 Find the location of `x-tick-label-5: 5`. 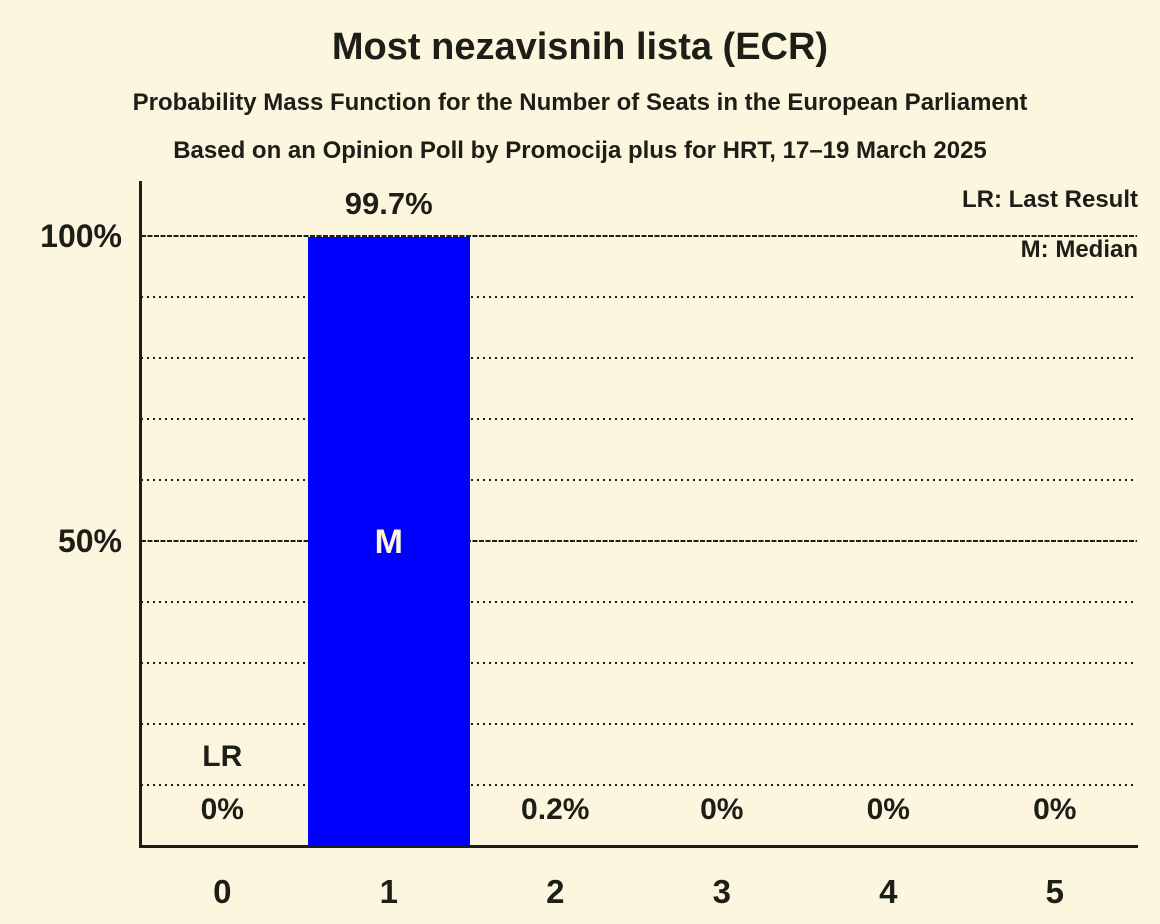

x-tick-label-5: 5 is located at coordinates (1054, 891).